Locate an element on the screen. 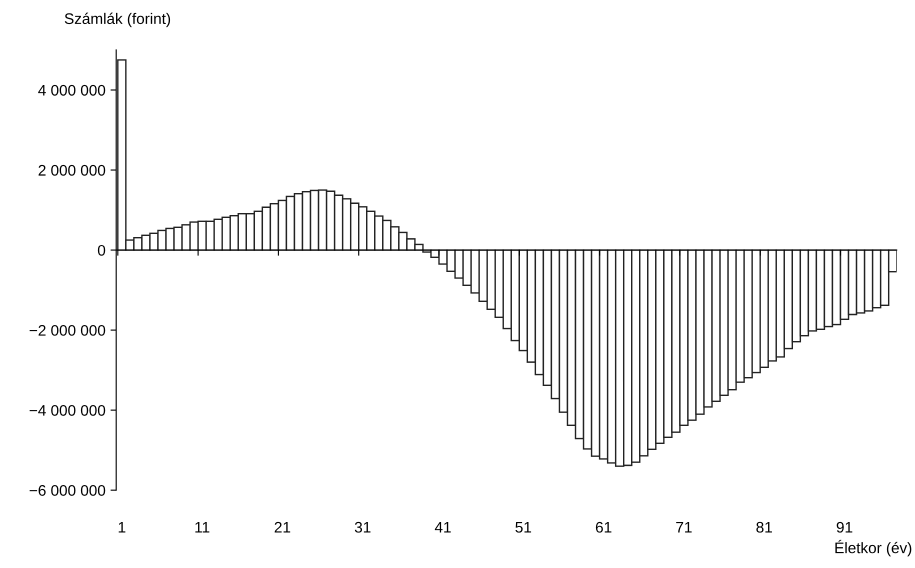 The image size is (915, 568). x-tick-label: 11 is located at coordinates (202, 527).